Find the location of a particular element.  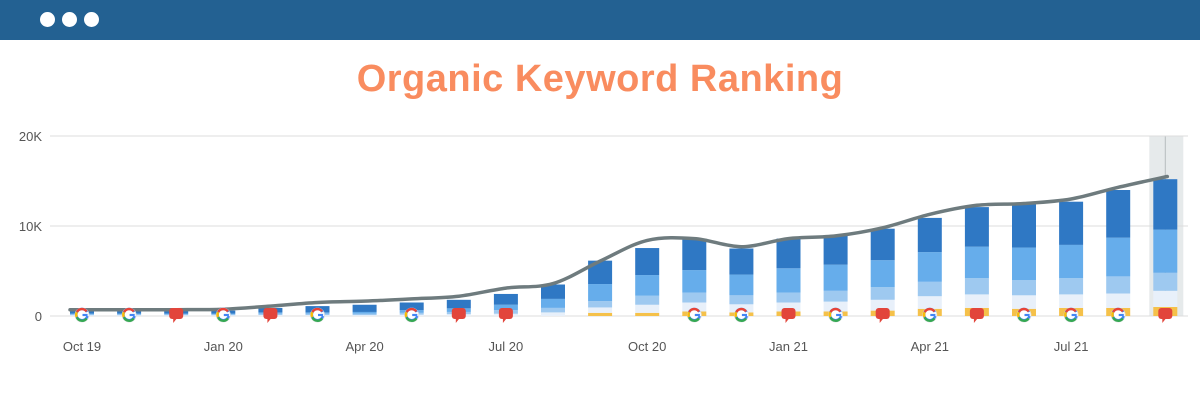

window-titlebar is located at coordinates (600, 20).